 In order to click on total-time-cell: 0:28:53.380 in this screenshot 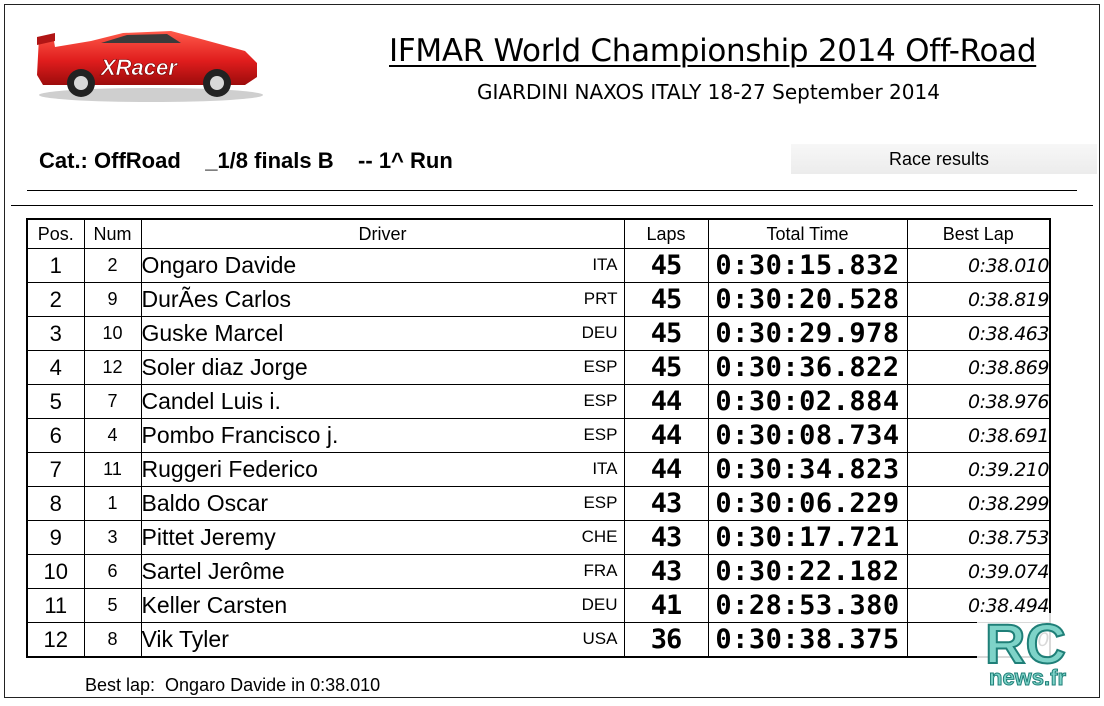, I will do `click(807, 605)`.